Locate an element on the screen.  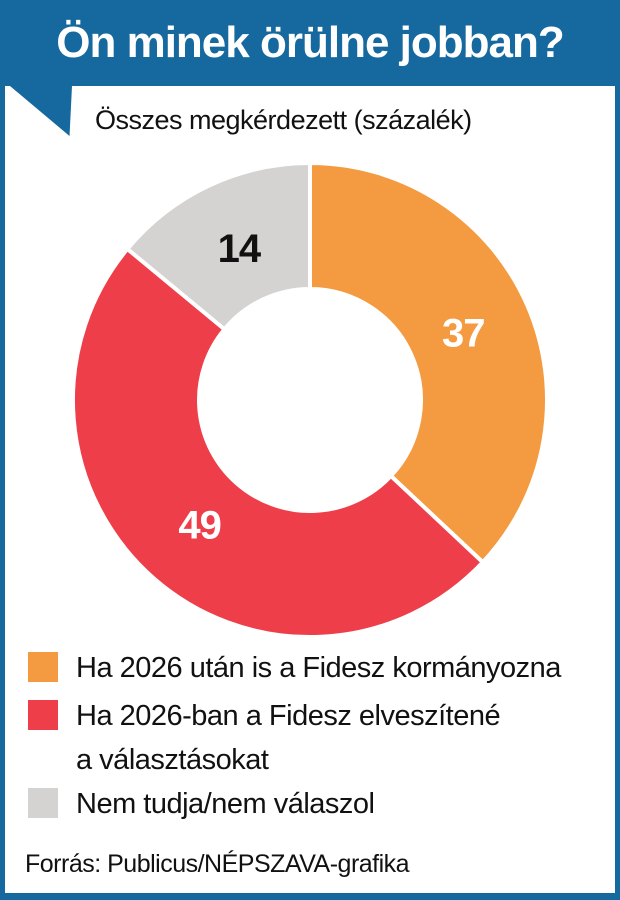
legend-item-dont-know: Nem tudja/nem válaszol is located at coordinates (201, 804).